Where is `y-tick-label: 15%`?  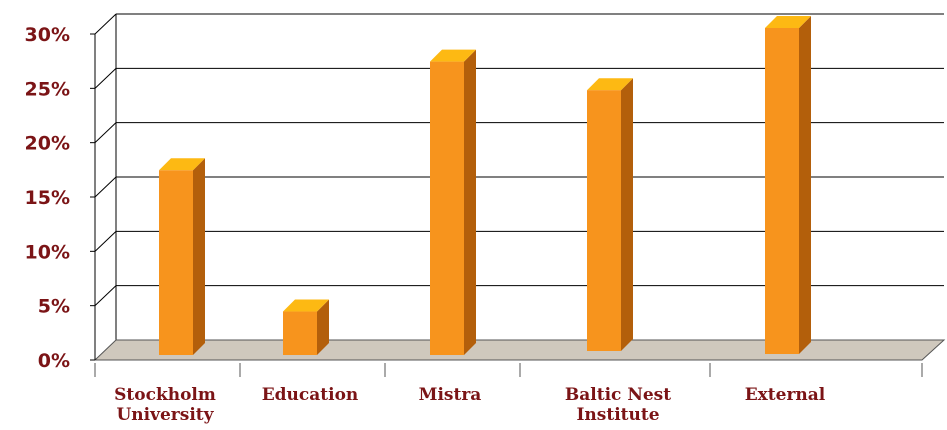 y-tick-label: 15% is located at coordinates (47, 198).